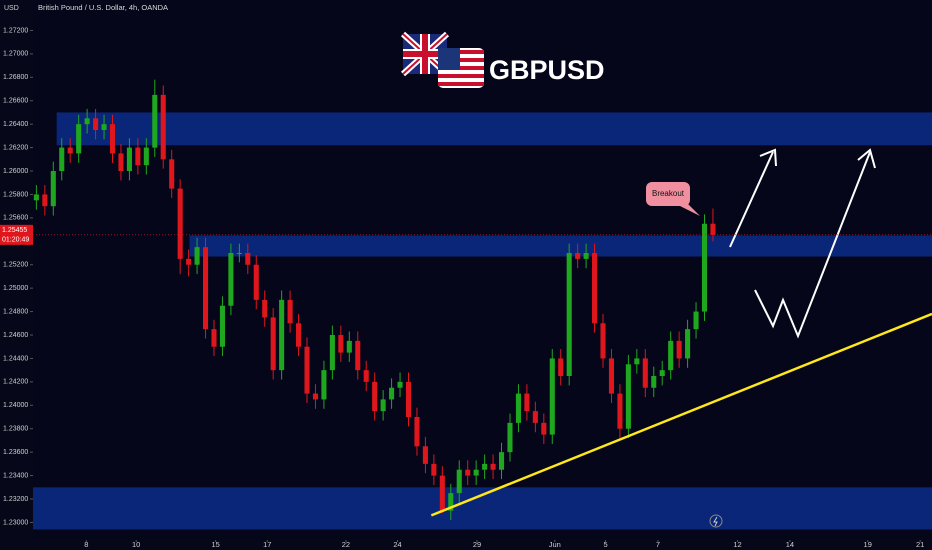 The image size is (932, 550). I want to click on x-tick-label: 22, so click(346, 544).